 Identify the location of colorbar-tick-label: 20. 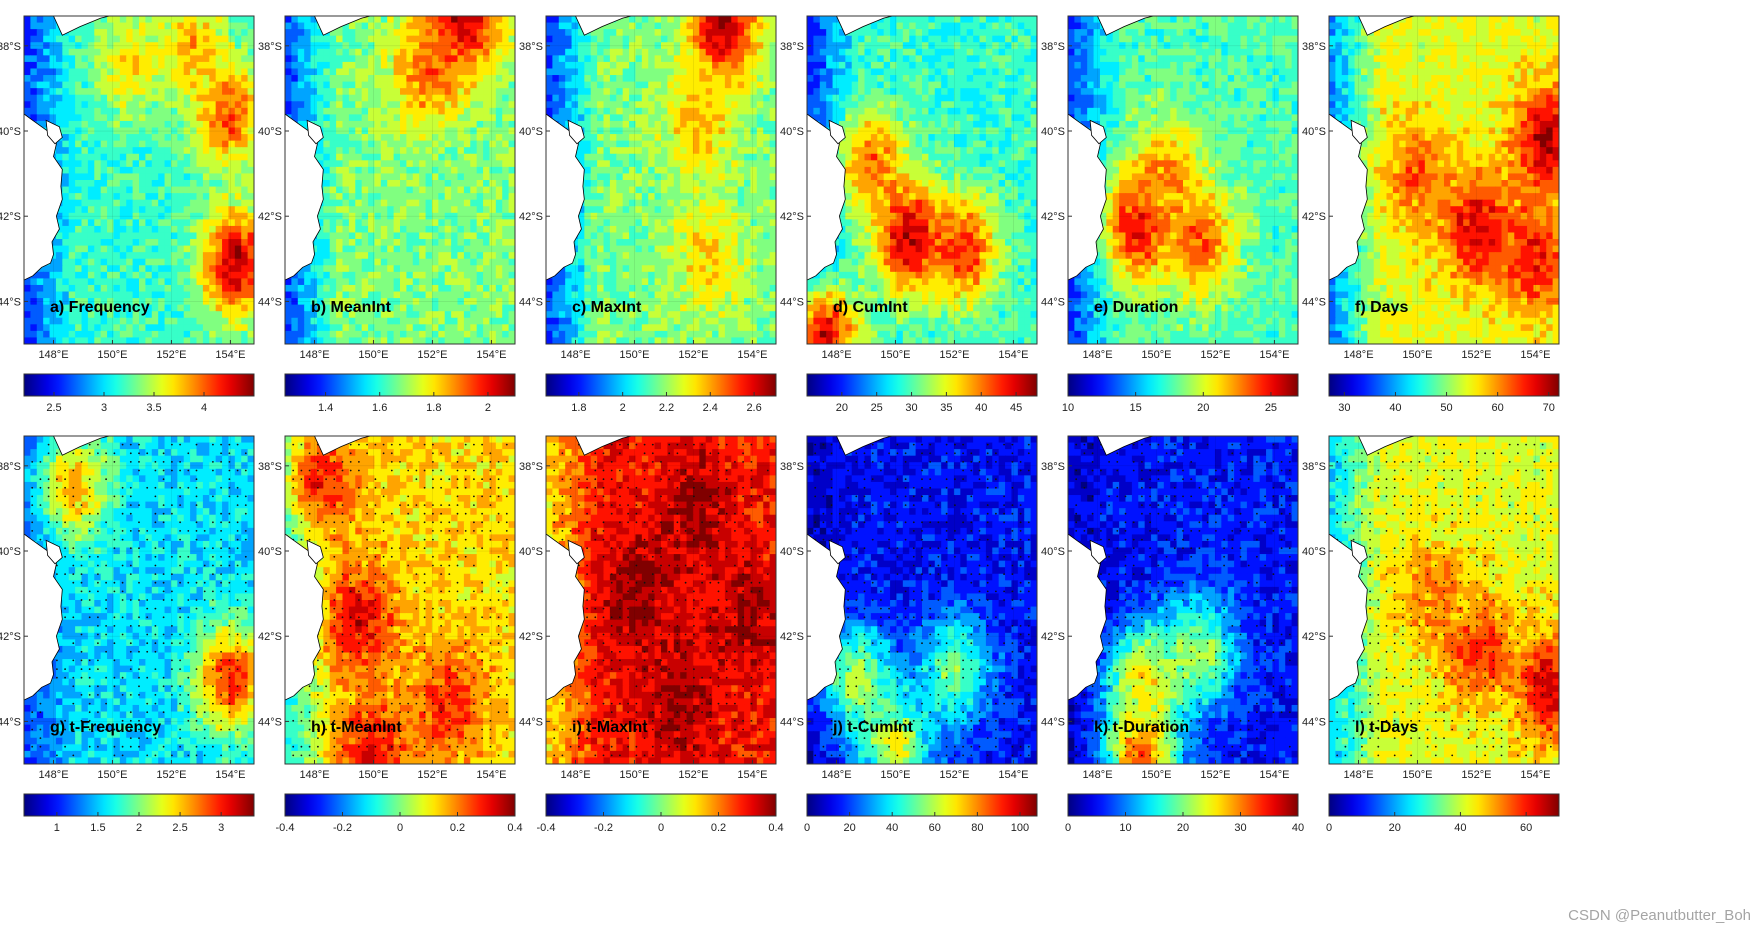
(1183, 828).